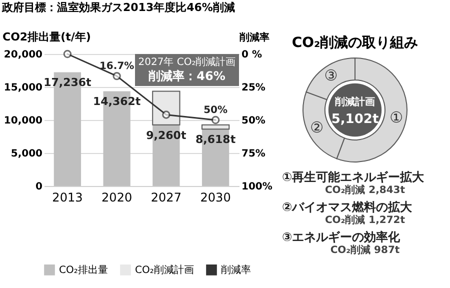 The width and height of the screenshot is (450, 288). What do you see at coordinates (397, 117) in the screenshot?
I see `slice-label: ①` at bounding box center [397, 117].